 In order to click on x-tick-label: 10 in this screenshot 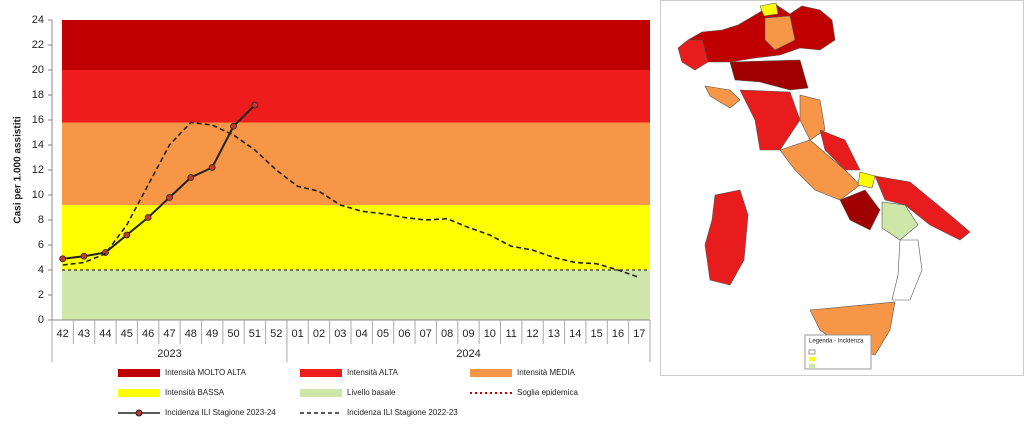, I will do `click(490, 334)`.